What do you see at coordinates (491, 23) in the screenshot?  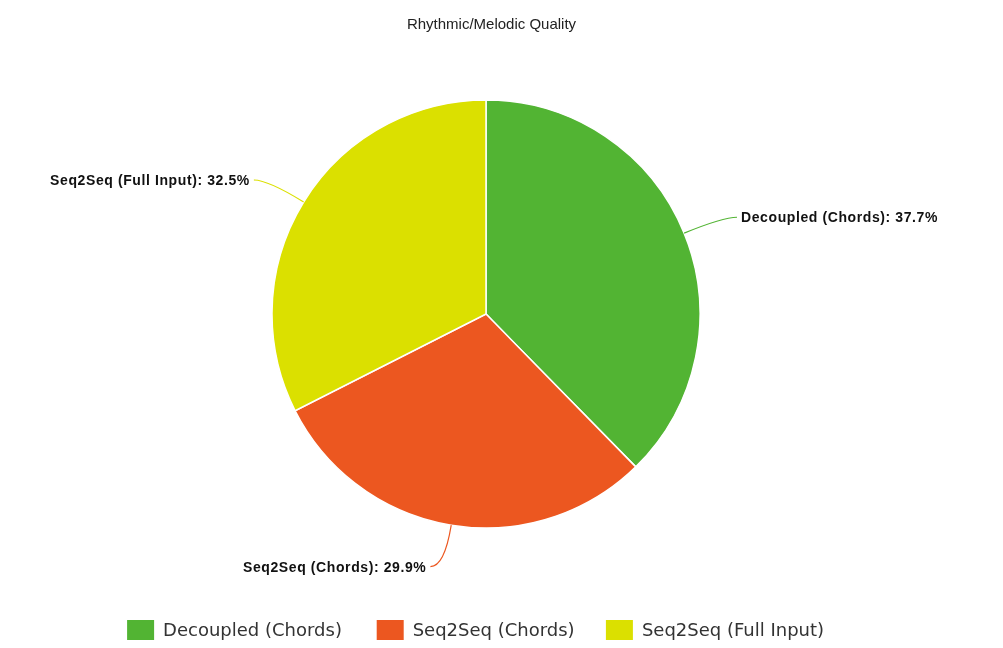 I see `chart-title: Rhythmic/Melodic Quality` at bounding box center [491, 23].